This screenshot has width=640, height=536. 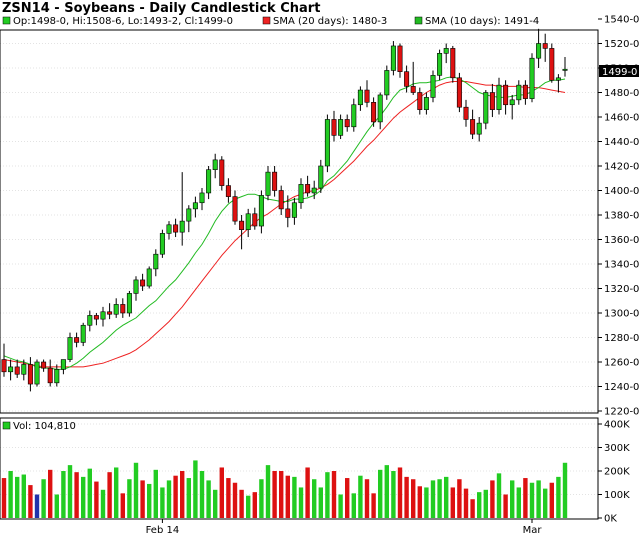 I want to click on price-tick-label: 1260-0, so click(x=621, y=363).